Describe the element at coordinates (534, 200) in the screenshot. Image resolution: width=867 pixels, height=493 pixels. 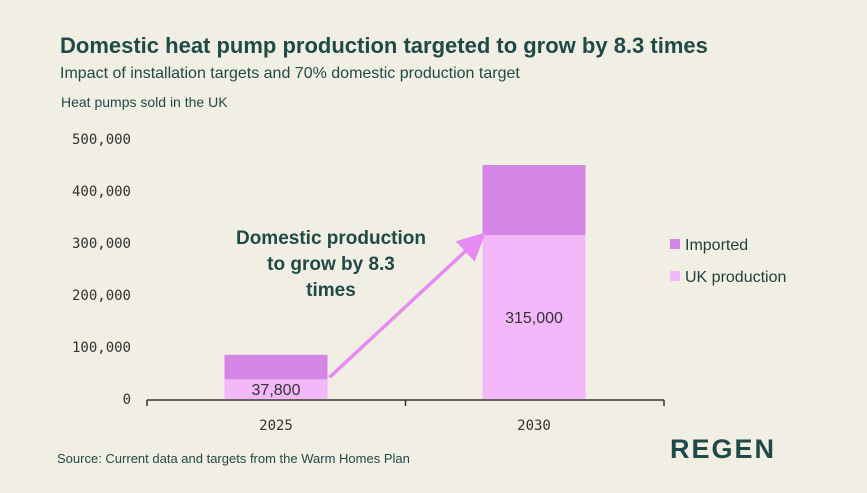
I see `bar-imported-2030` at that location.